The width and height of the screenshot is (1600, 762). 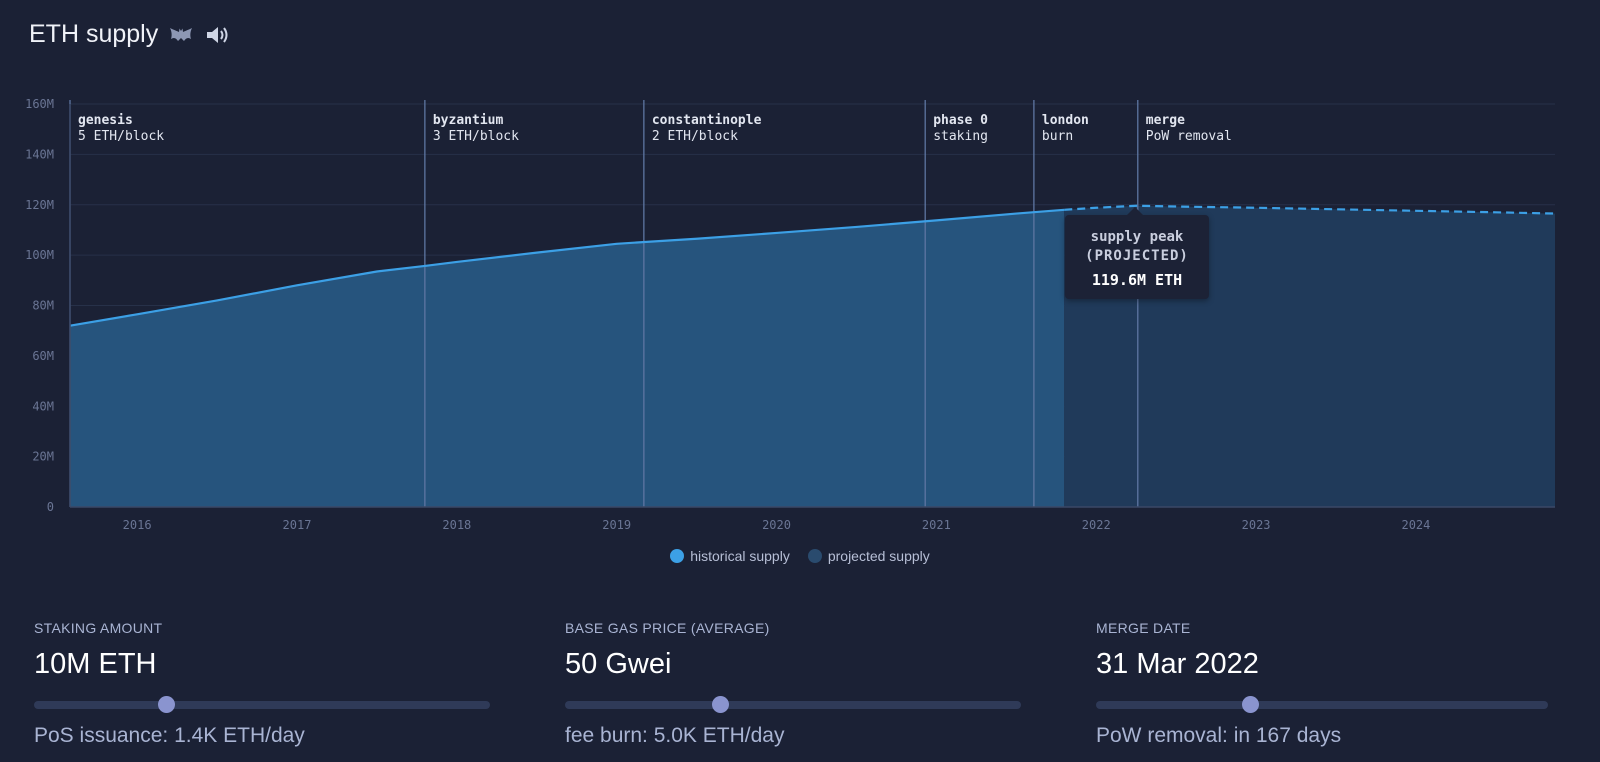 I want to click on page-header: ETH supply, so click(x=129, y=34).